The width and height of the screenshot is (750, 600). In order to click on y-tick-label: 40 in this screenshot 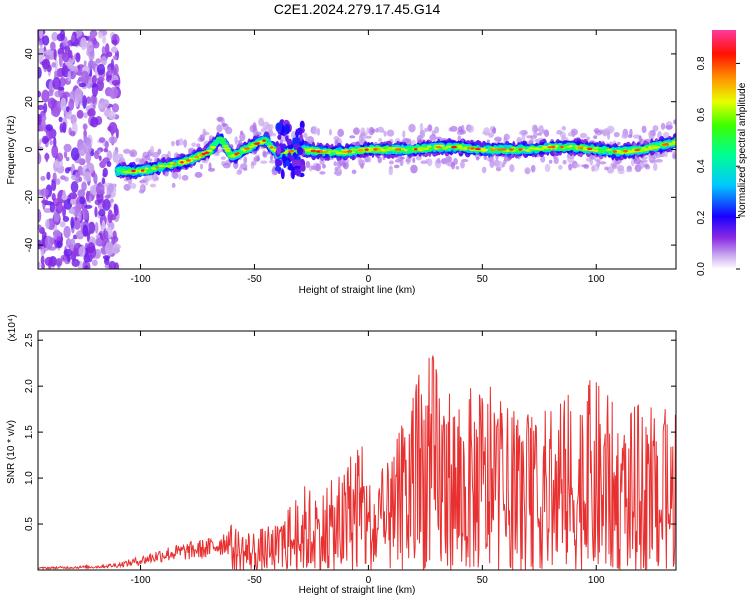, I will do `click(29, 54)`.